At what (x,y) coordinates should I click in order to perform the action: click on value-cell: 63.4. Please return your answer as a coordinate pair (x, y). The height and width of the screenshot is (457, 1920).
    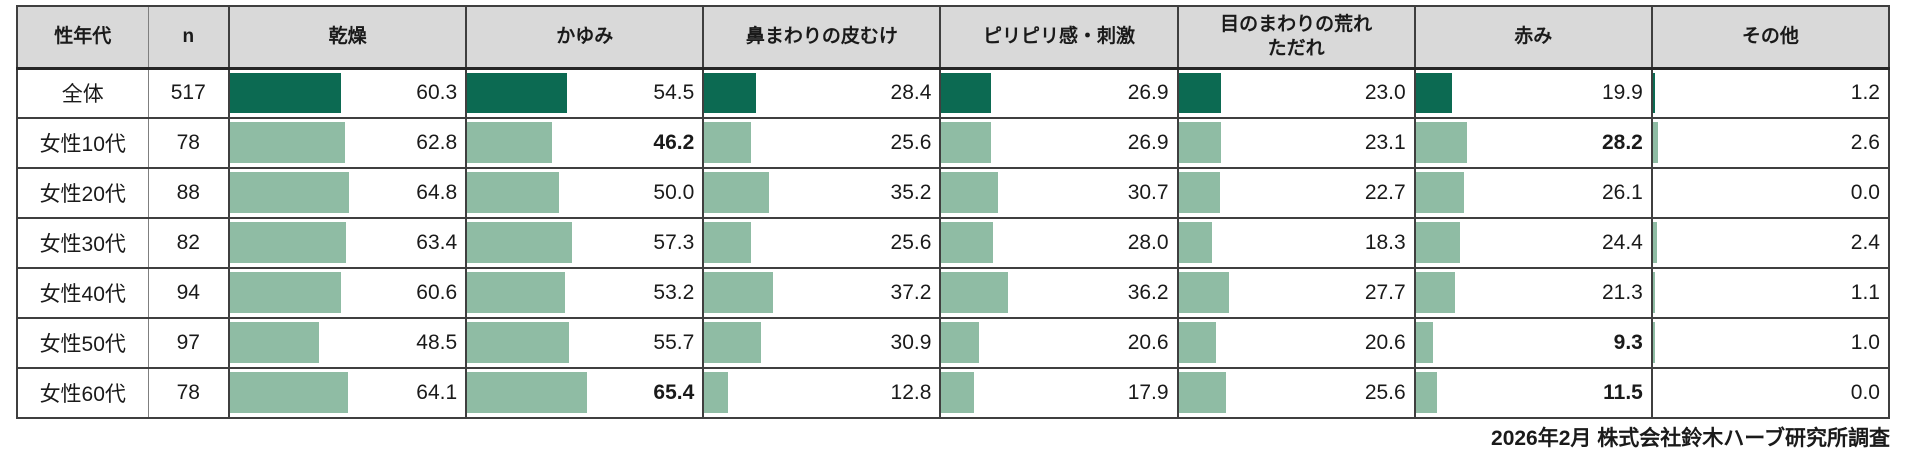
    Looking at the image, I should click on (347, 243).